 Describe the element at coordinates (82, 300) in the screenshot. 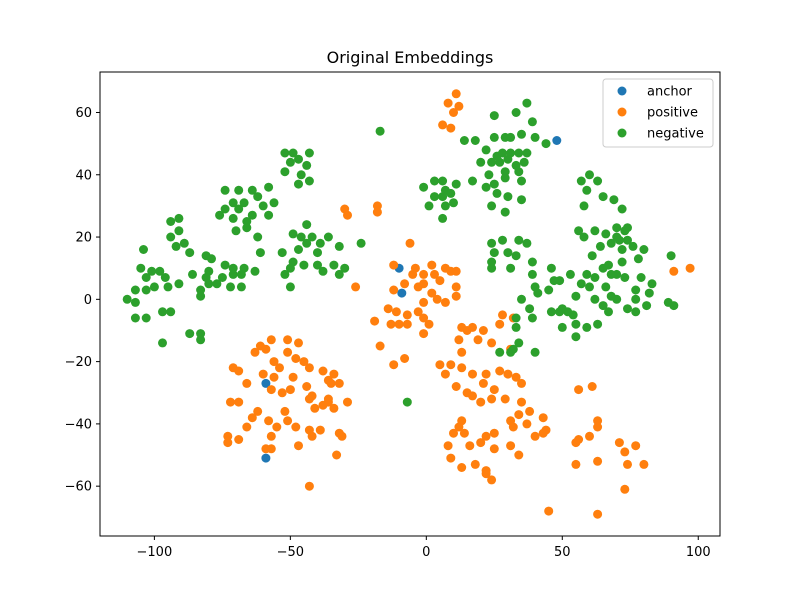

I see `y-axis: −60 −40 −20 0 20 40 60` at that location.